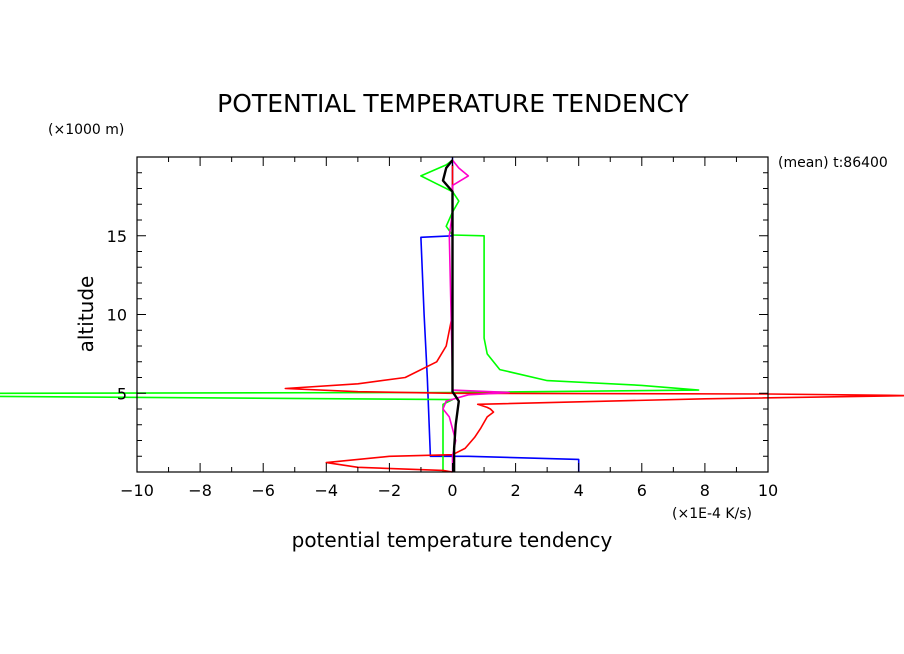 The height and width of the screenshot is (654, 904). Describe the element at coordinates (833, 163) in the screenshot. I see `mean-time-annotation: (mean) t:86400` at that location.